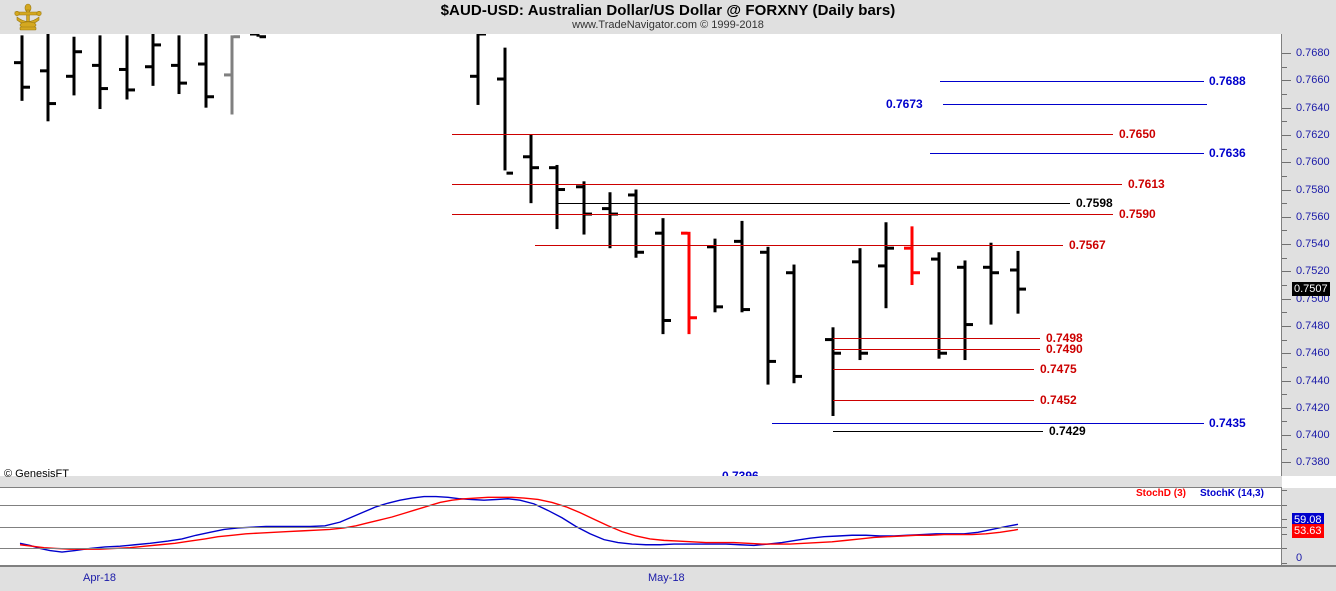 The height and width of the screenshot is (591, 1336). Describe the element at coordinates (668, 578) in the screenshot. I see `time-axis: Apr-18 May-18` at that location.